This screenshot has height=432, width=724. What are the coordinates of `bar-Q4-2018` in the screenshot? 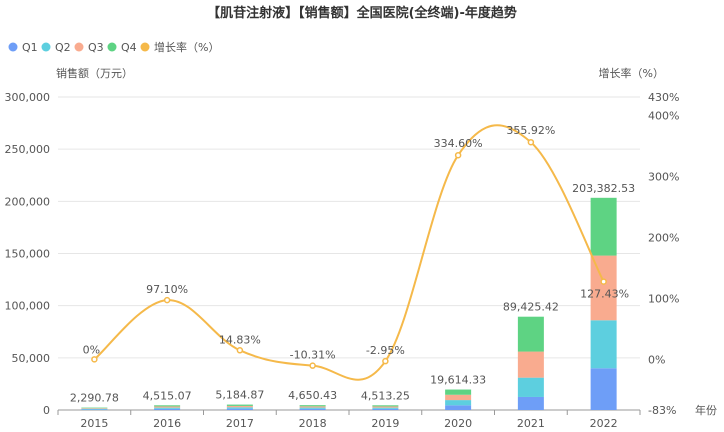 It's located at (312, 406).